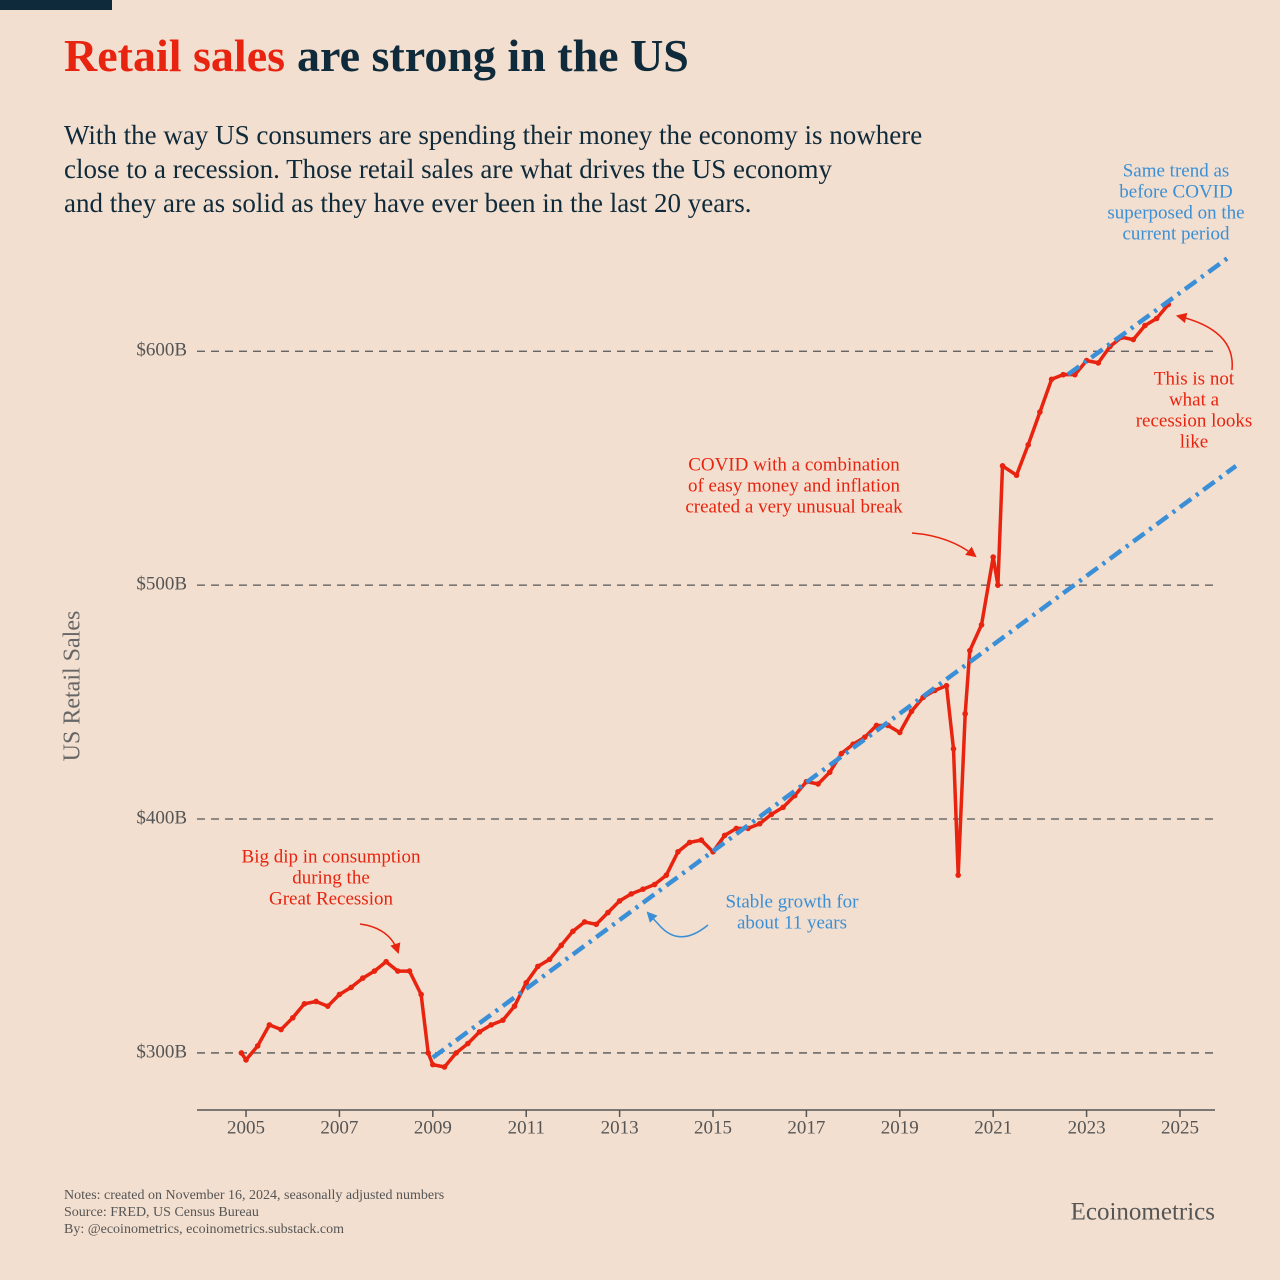 The width and height of the screenshot is (1280, 1280). I want to click on y-tick-label: $500B, so click(161, 584).